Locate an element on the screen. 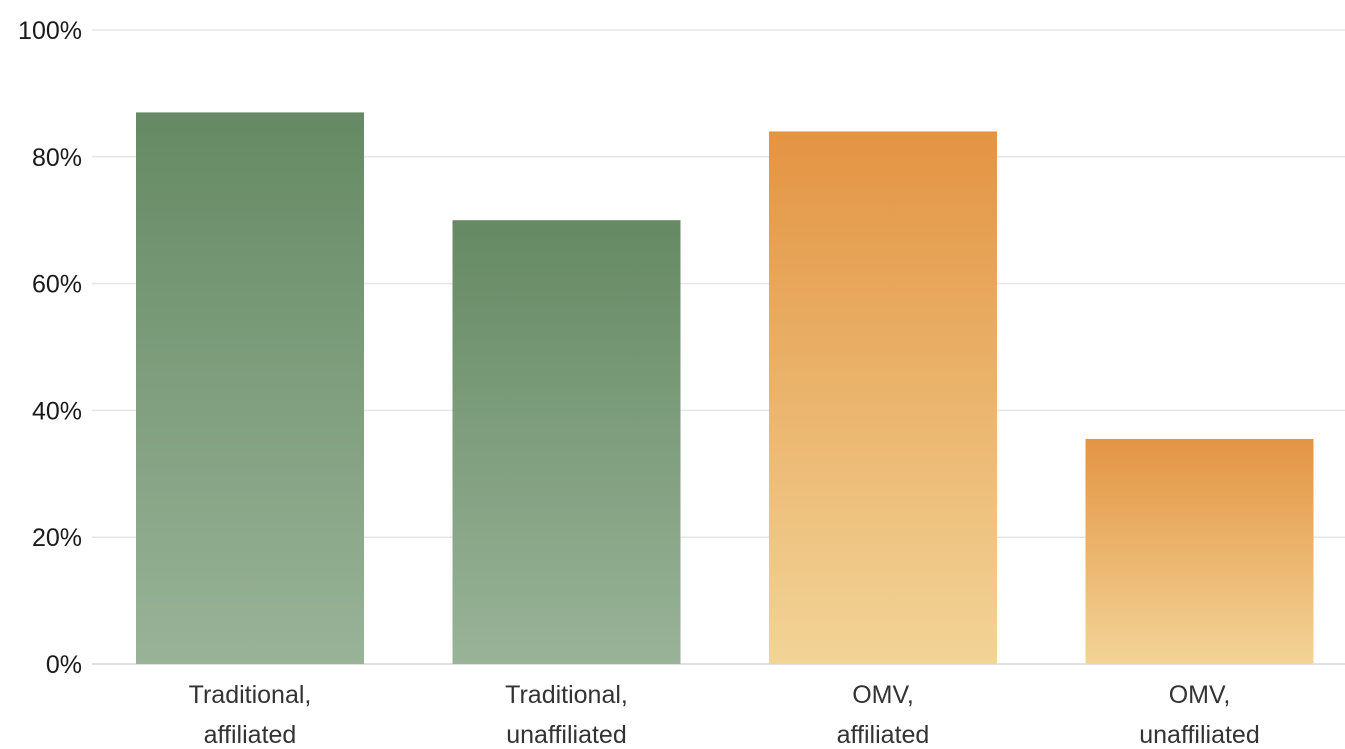 The image size is (1345, 749). y-tick-label: 0% is located at coordinates (64, 665).